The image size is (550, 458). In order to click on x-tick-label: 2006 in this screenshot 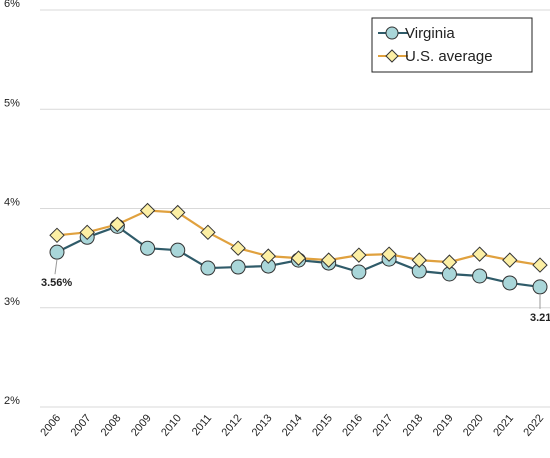, I will do `click(50, 425)`.